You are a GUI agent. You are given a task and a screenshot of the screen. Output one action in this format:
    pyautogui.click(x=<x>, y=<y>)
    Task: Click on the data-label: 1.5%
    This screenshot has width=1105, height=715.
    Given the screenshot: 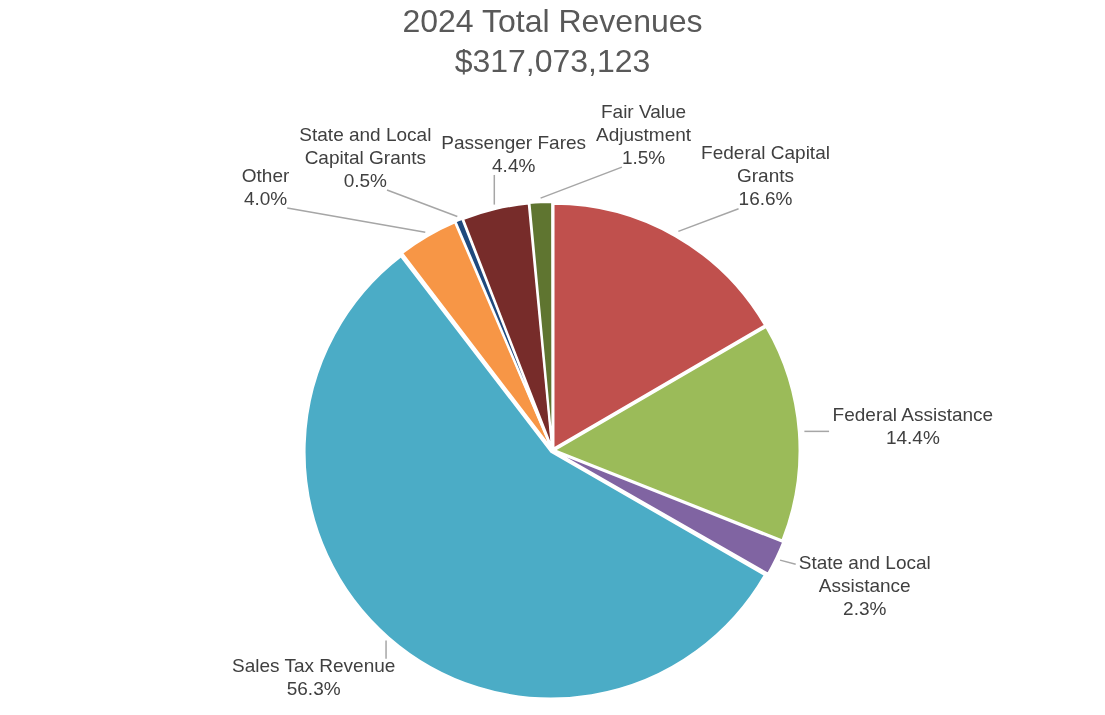 What is the action you would take?
    pyautogui.click(x=643, y=157)
    